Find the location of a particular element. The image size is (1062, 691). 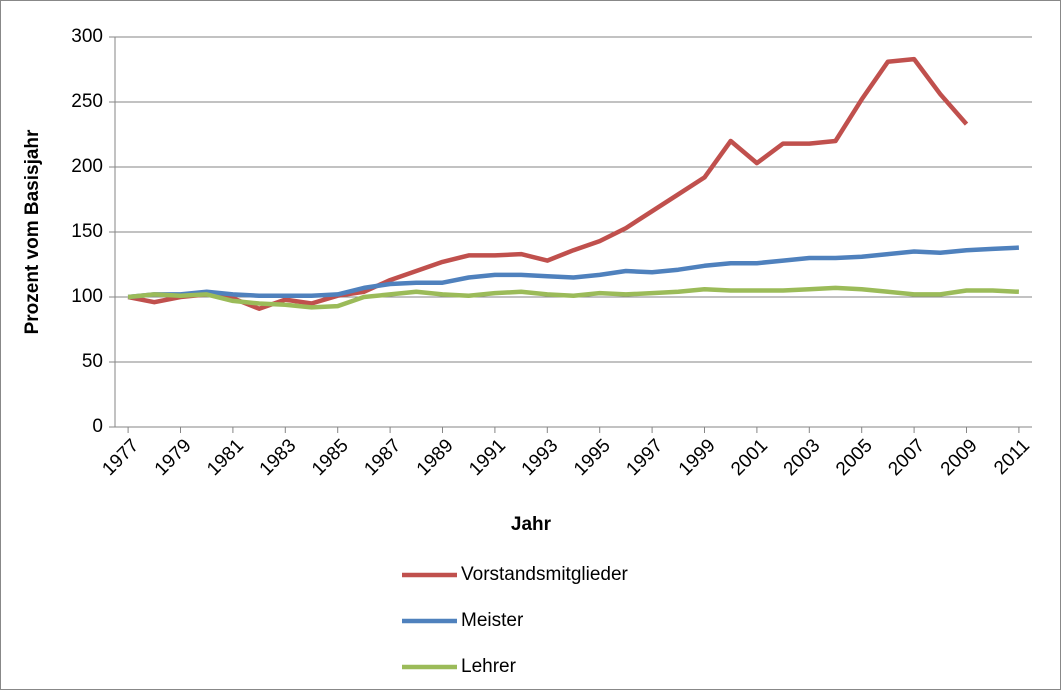

y-tick-label: 100 is located at coordinates (87, 296).